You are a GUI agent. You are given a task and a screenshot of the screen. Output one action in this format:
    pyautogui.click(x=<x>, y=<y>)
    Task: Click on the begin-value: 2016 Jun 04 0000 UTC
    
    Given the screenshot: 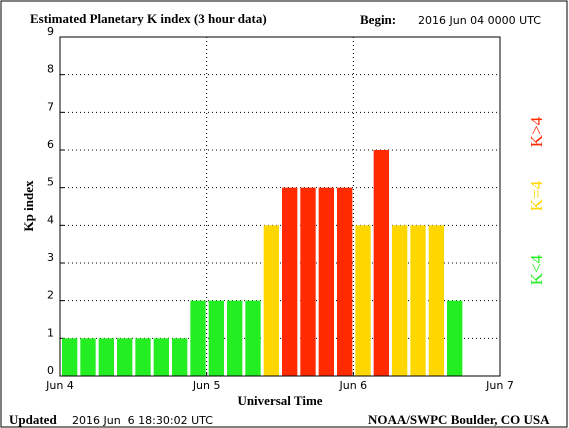 What is the action you would take?
    pyautogui.click(x=479, y=20)
    